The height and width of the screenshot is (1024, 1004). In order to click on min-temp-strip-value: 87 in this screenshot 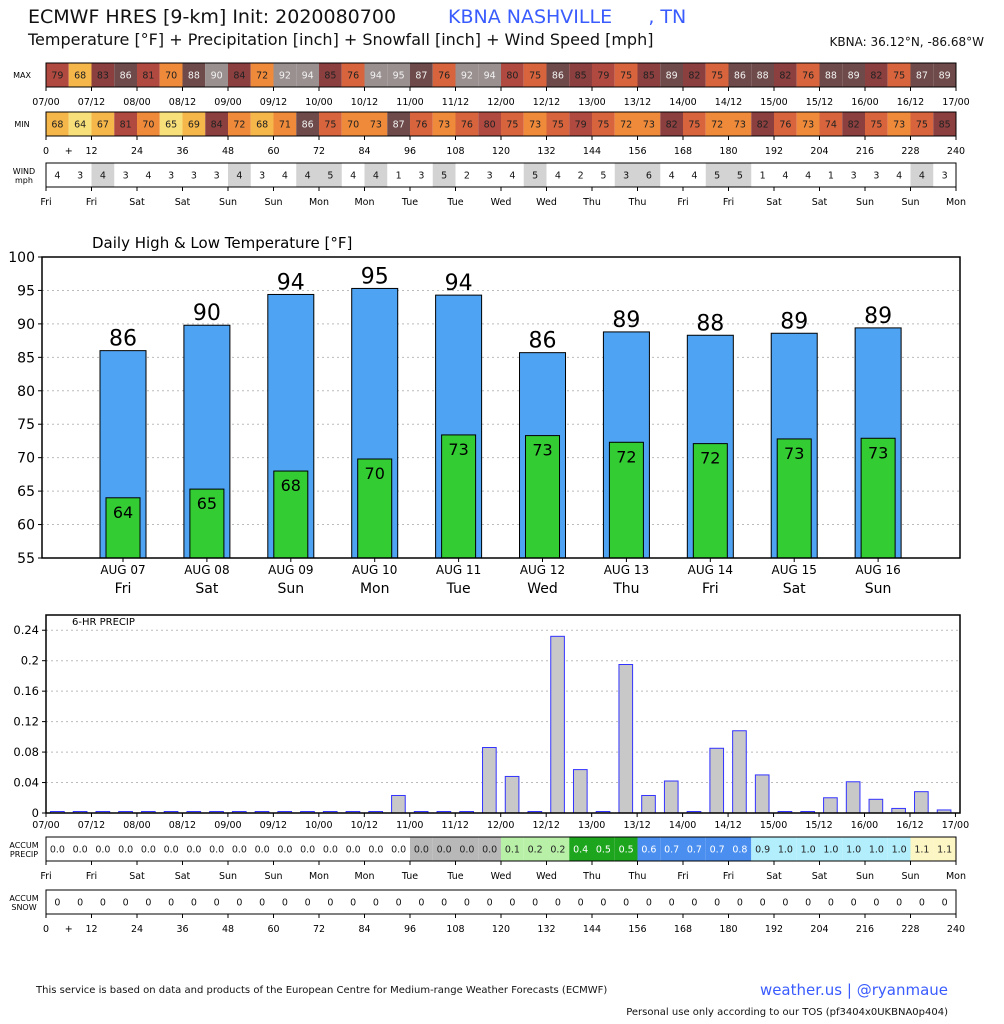, I will do `click(399, 125)`.